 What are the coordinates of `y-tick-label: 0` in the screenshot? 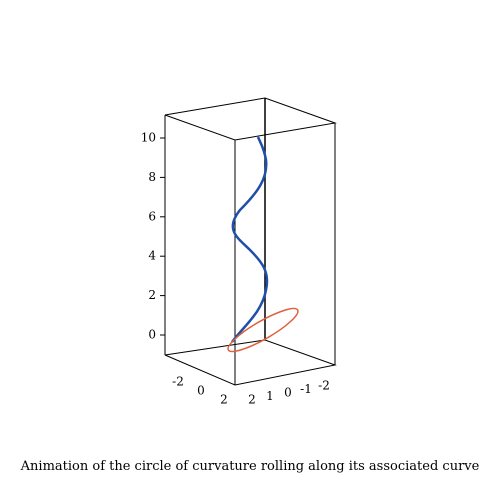 It's located at (288, 393).